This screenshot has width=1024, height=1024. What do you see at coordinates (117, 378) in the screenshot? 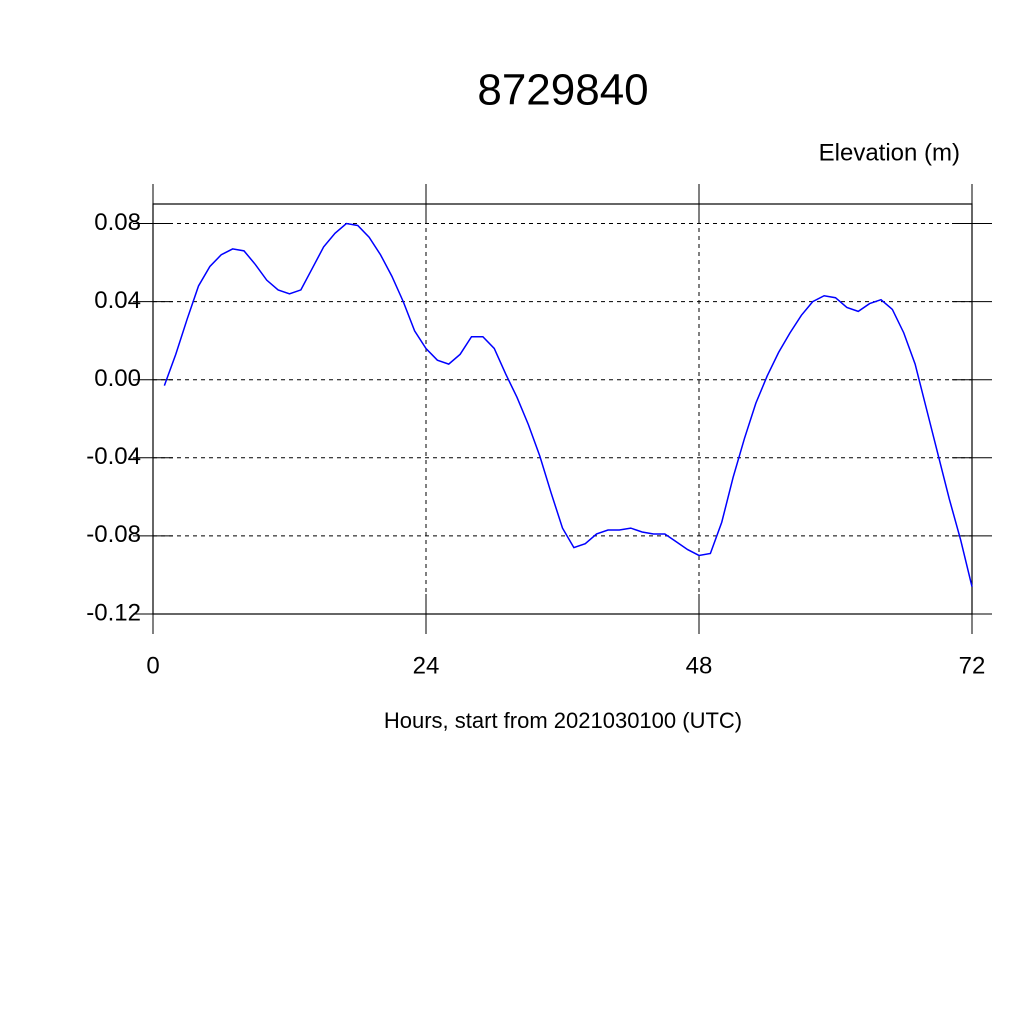
I see `y-tick-label: 0.00` at bounding box center [117, 378].